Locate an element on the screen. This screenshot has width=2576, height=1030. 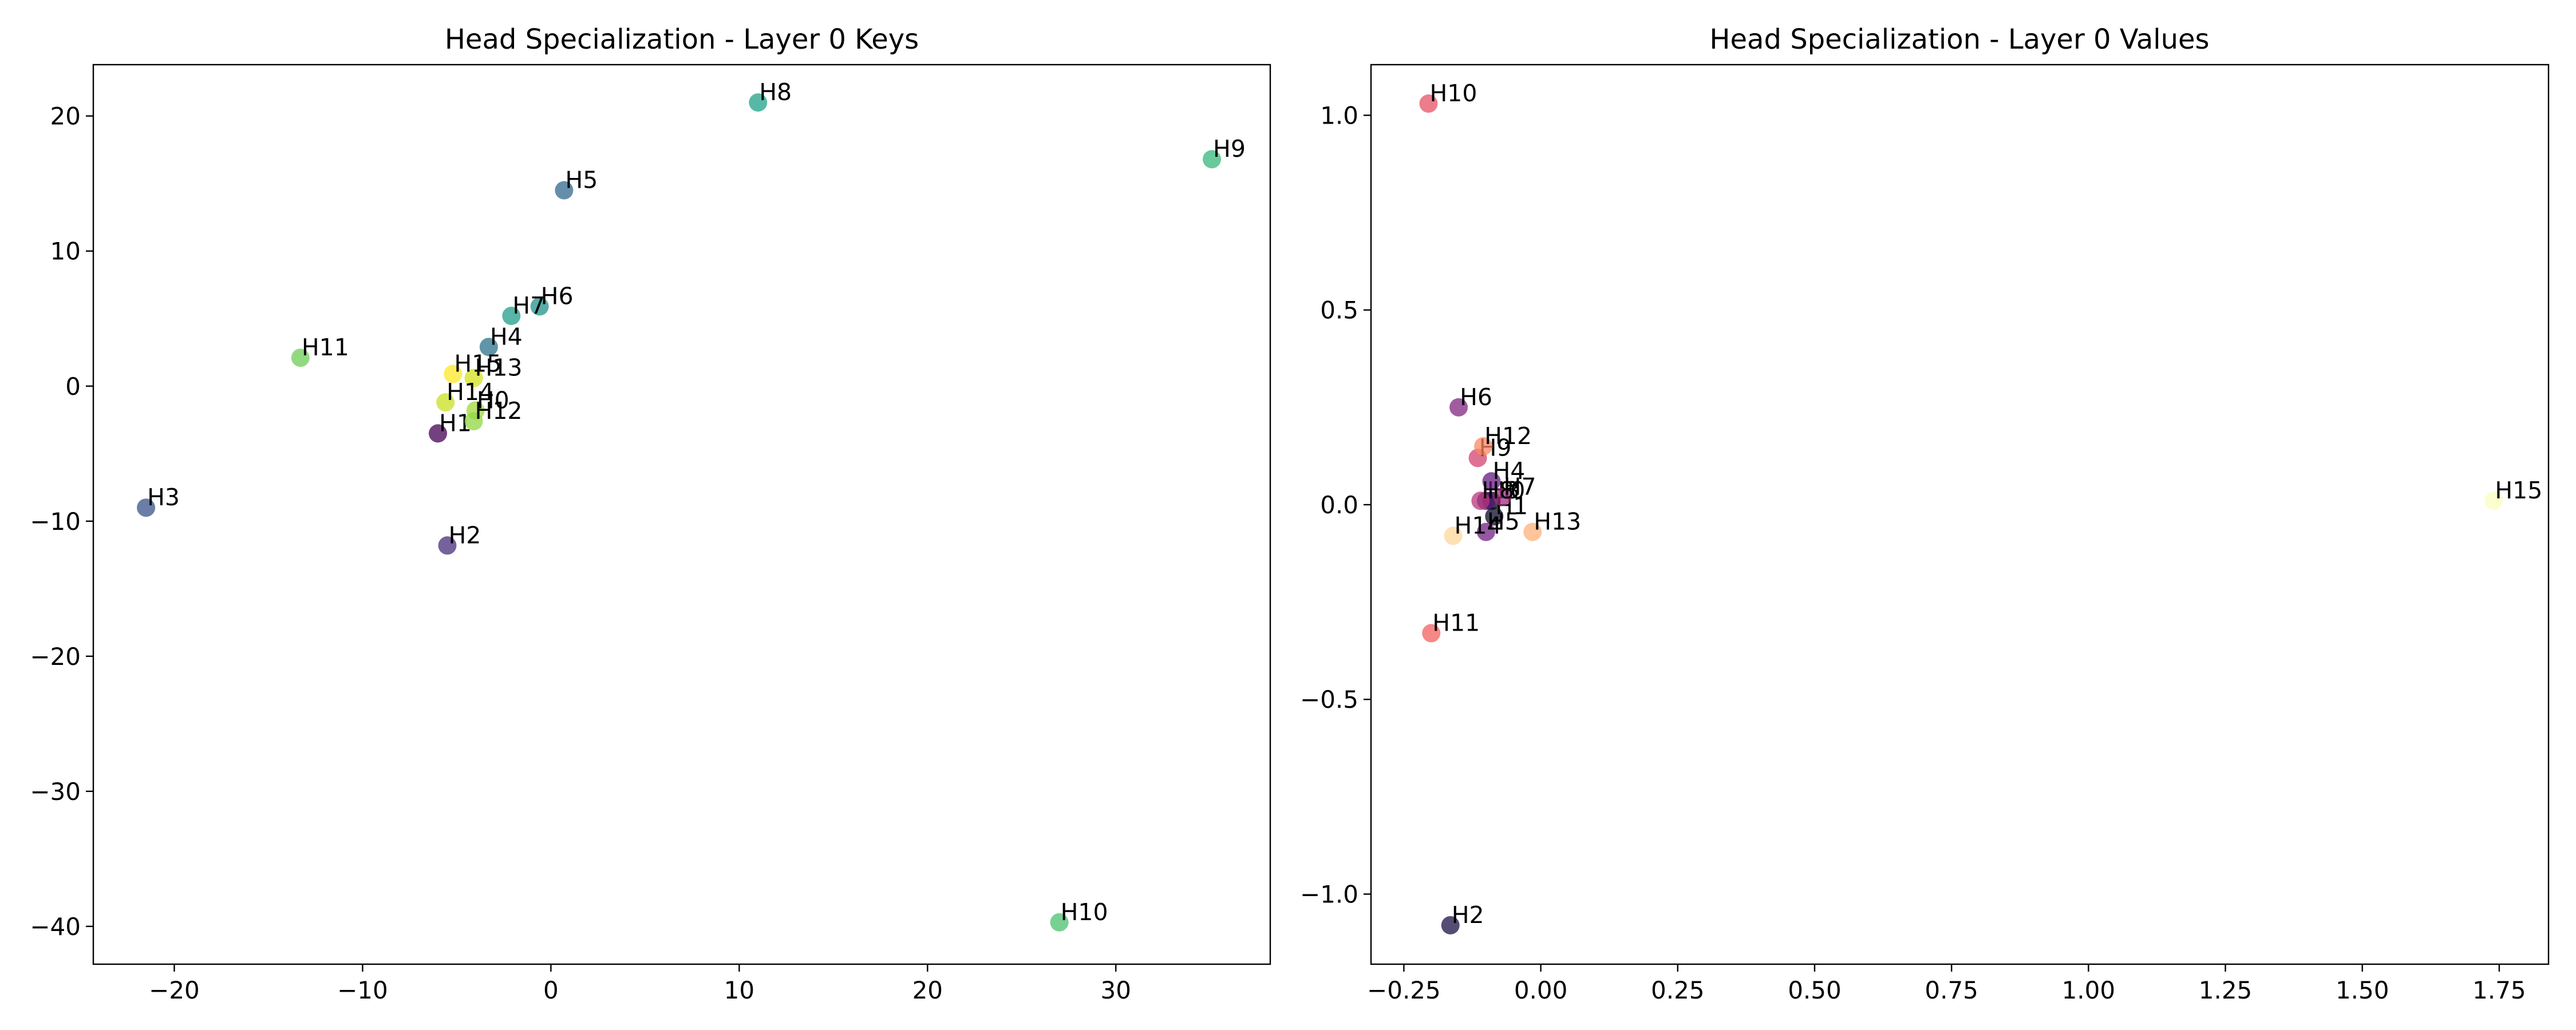
values-x-tick-label: −0.25 is located at coordinates (1404, 990).